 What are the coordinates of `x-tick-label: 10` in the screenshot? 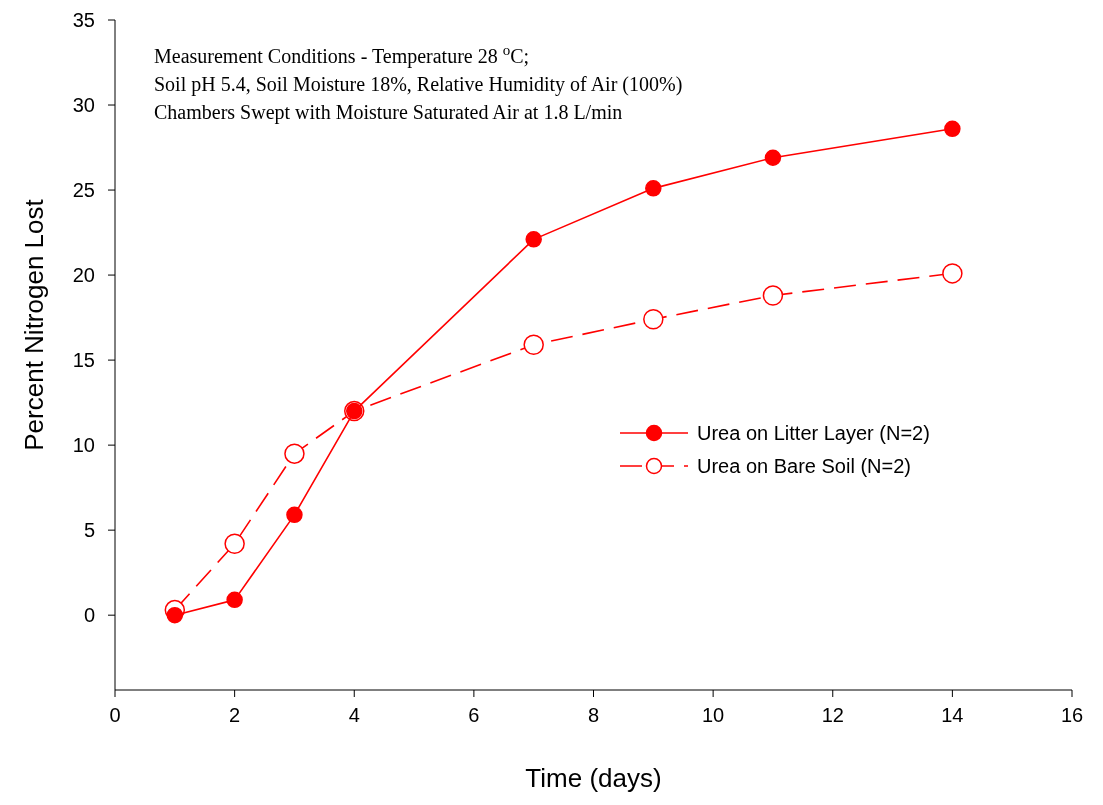 It's located at (713, 715).